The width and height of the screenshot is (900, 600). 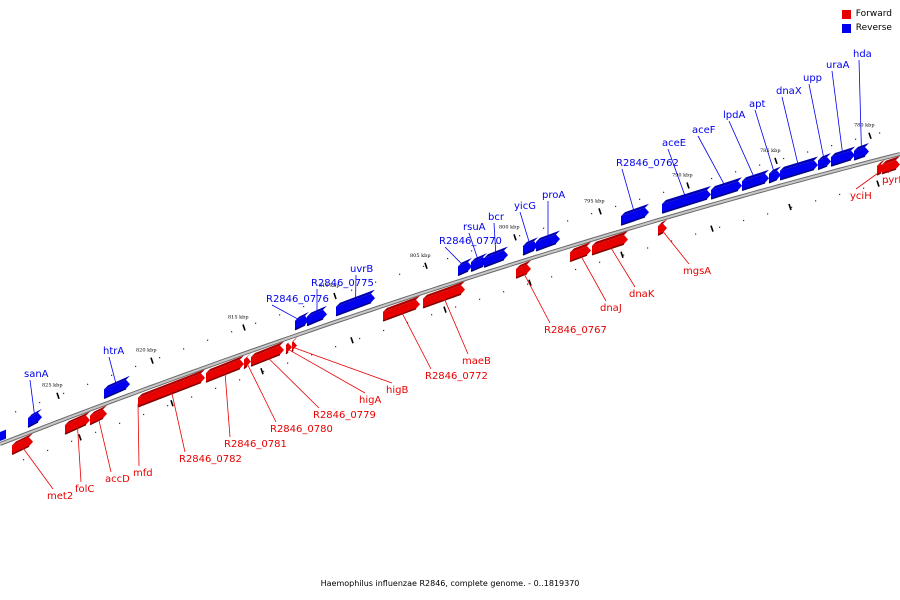 I want to click on gene-uvrB-body, so click(x=355, y=304).